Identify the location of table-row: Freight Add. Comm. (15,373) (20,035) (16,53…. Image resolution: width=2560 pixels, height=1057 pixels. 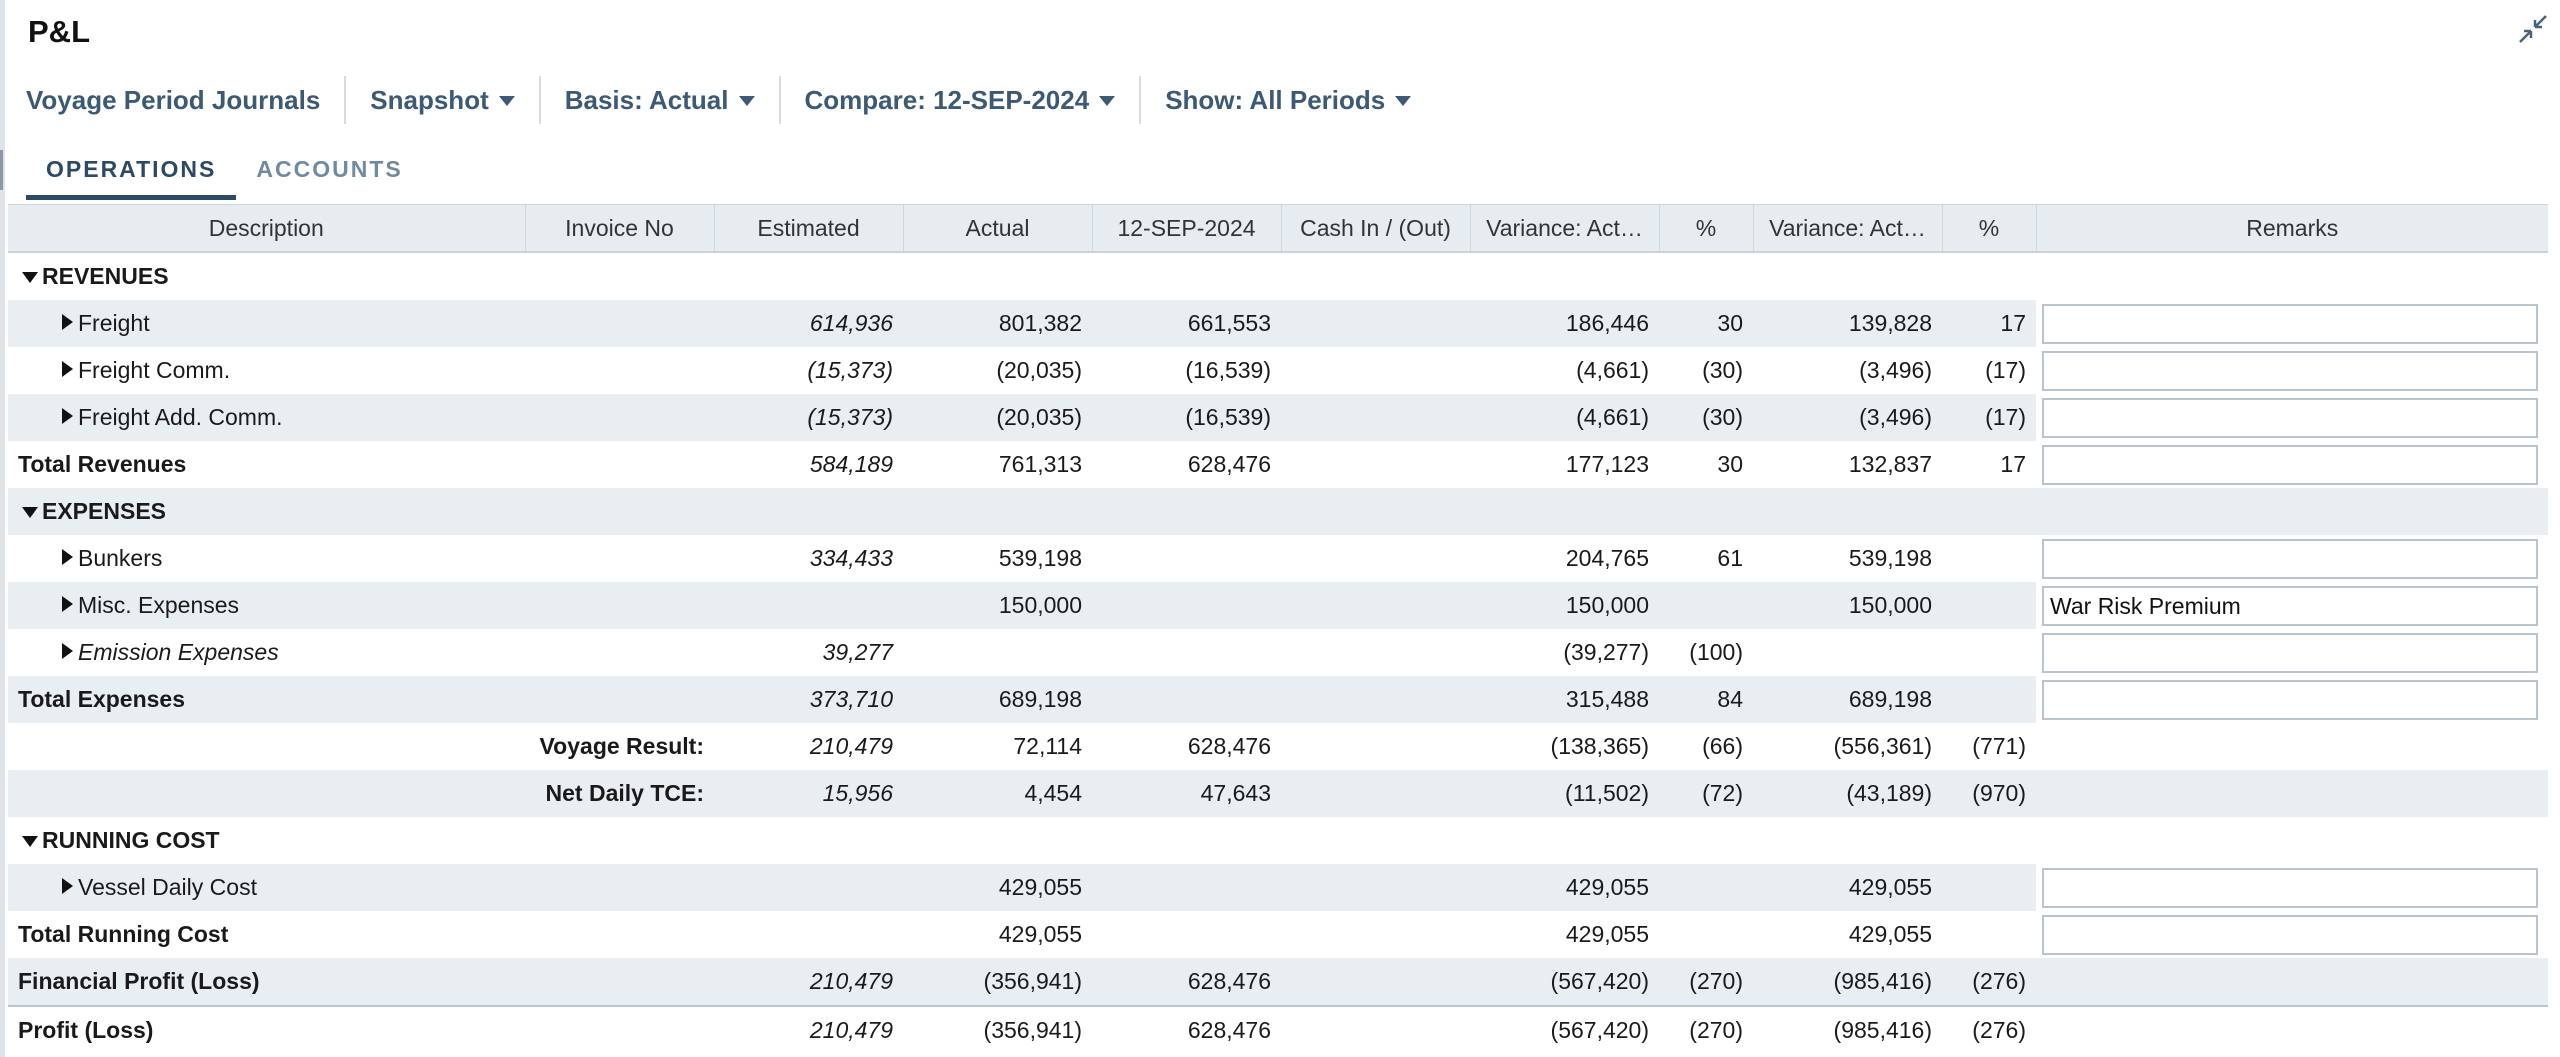
(1278, 417).